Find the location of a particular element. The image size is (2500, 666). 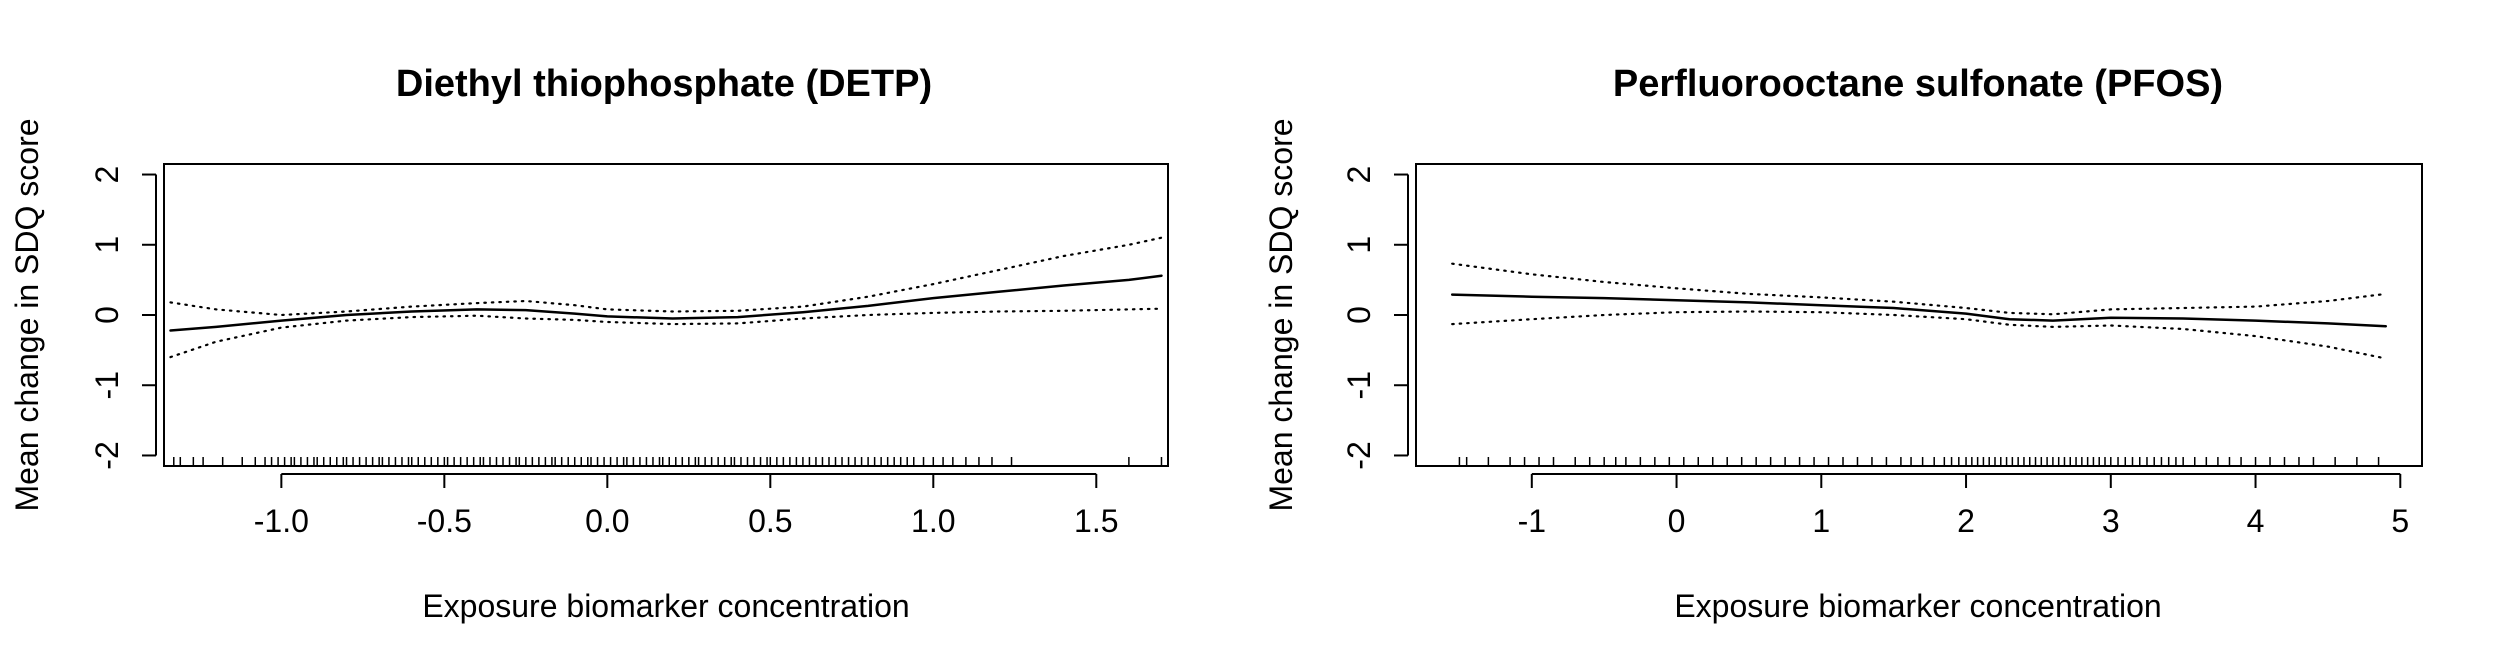

x-tick-label: 1.0 is located at coordinates (933, 521).